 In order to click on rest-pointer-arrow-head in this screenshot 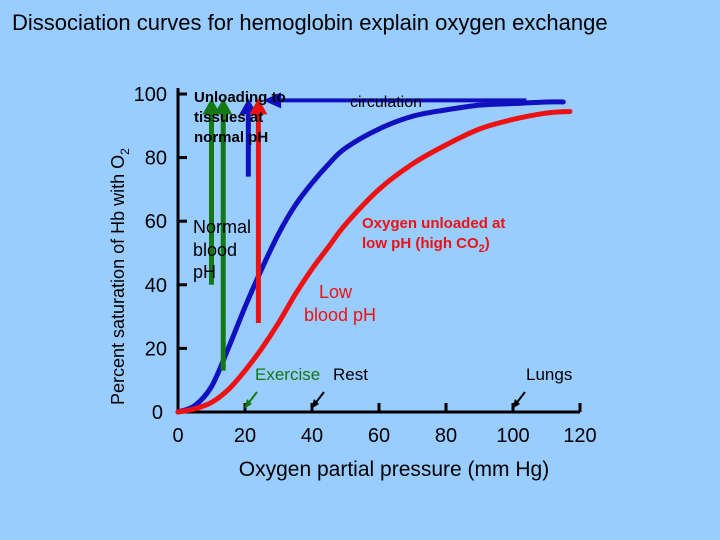, I will do `click(315, 404)`.